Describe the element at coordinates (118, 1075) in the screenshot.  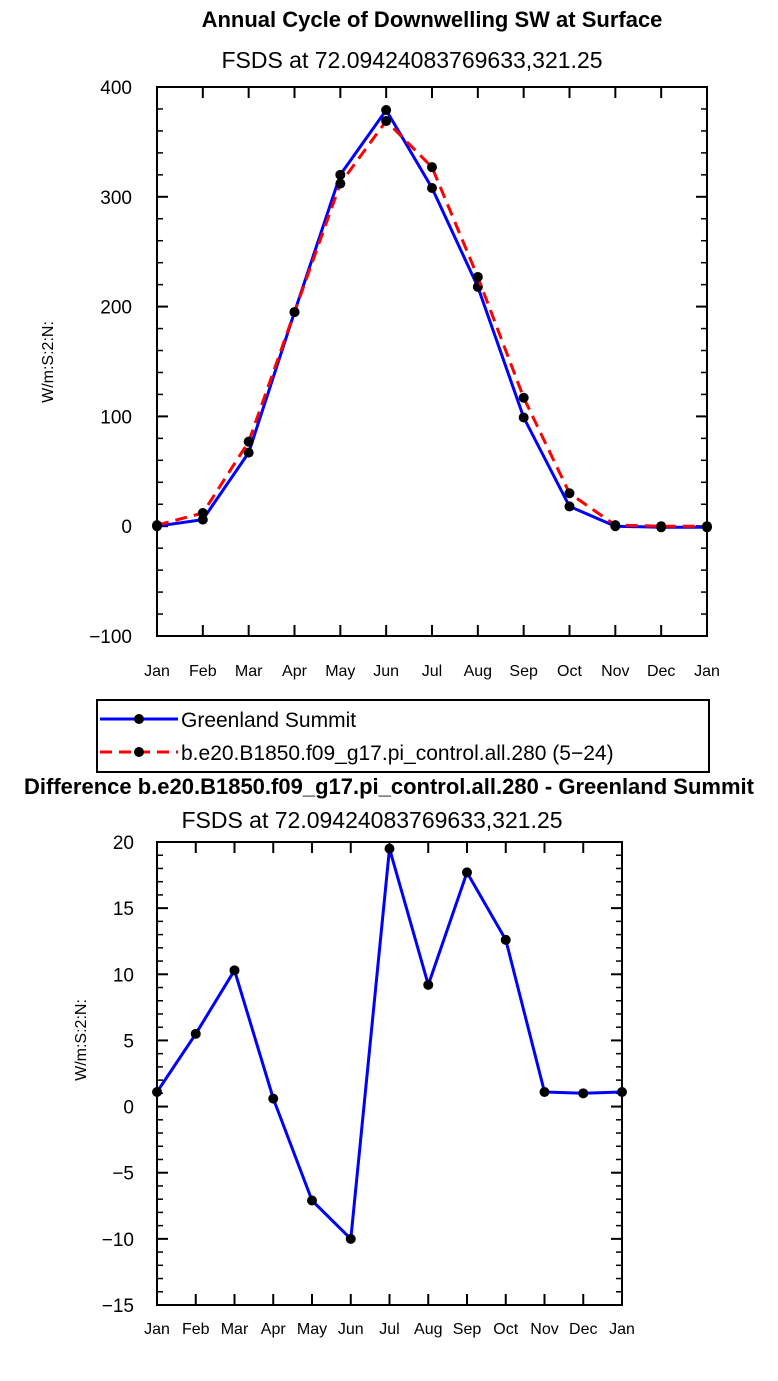
I see `y-tick-labels: −15 −10 −5 0 5 10 15 20` at that location.